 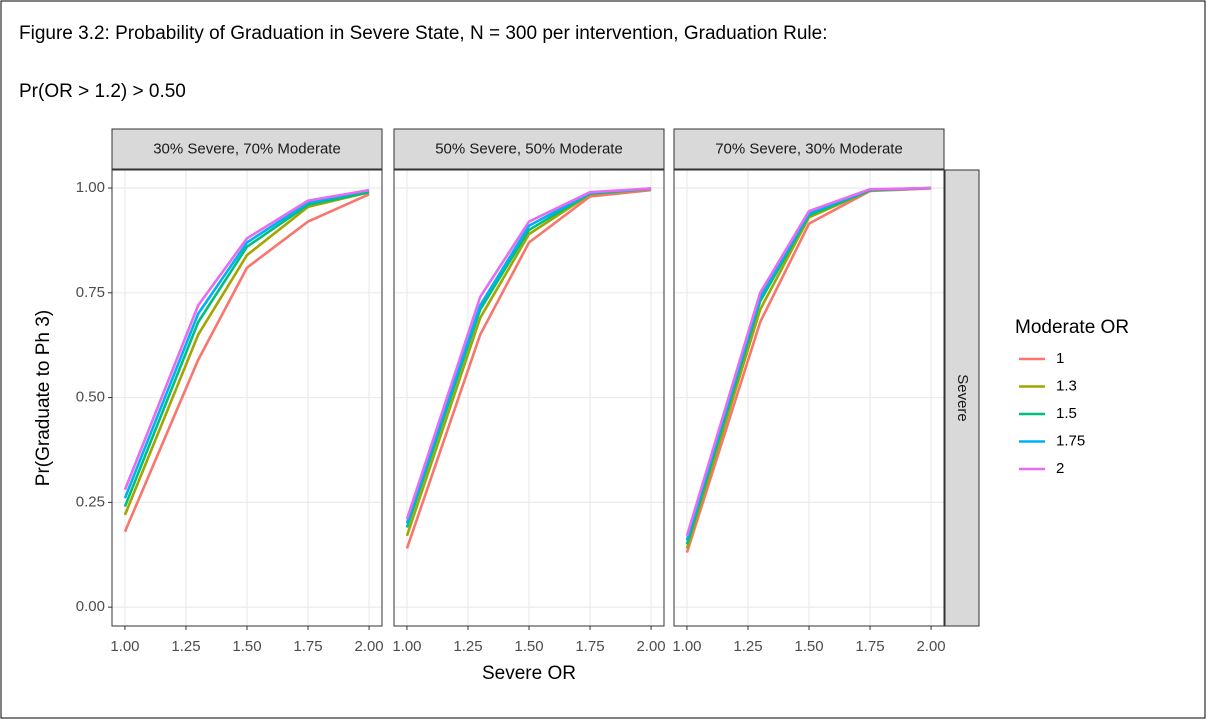 I want to click on legend-title: Moderate OR, so click(x=1072, y=327).